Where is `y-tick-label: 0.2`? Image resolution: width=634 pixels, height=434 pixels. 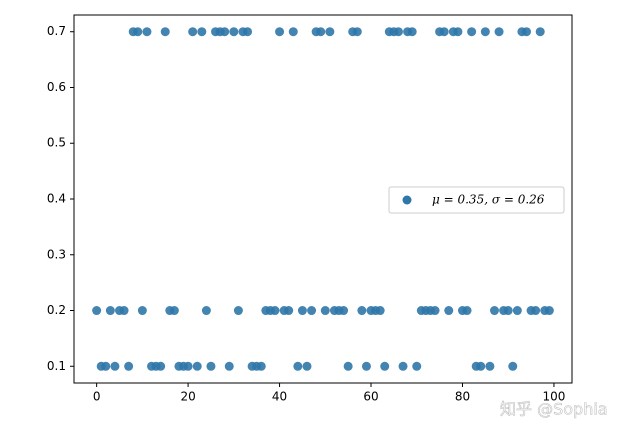 y-tick-label: 0.2 is located at coordinates (56, 310).